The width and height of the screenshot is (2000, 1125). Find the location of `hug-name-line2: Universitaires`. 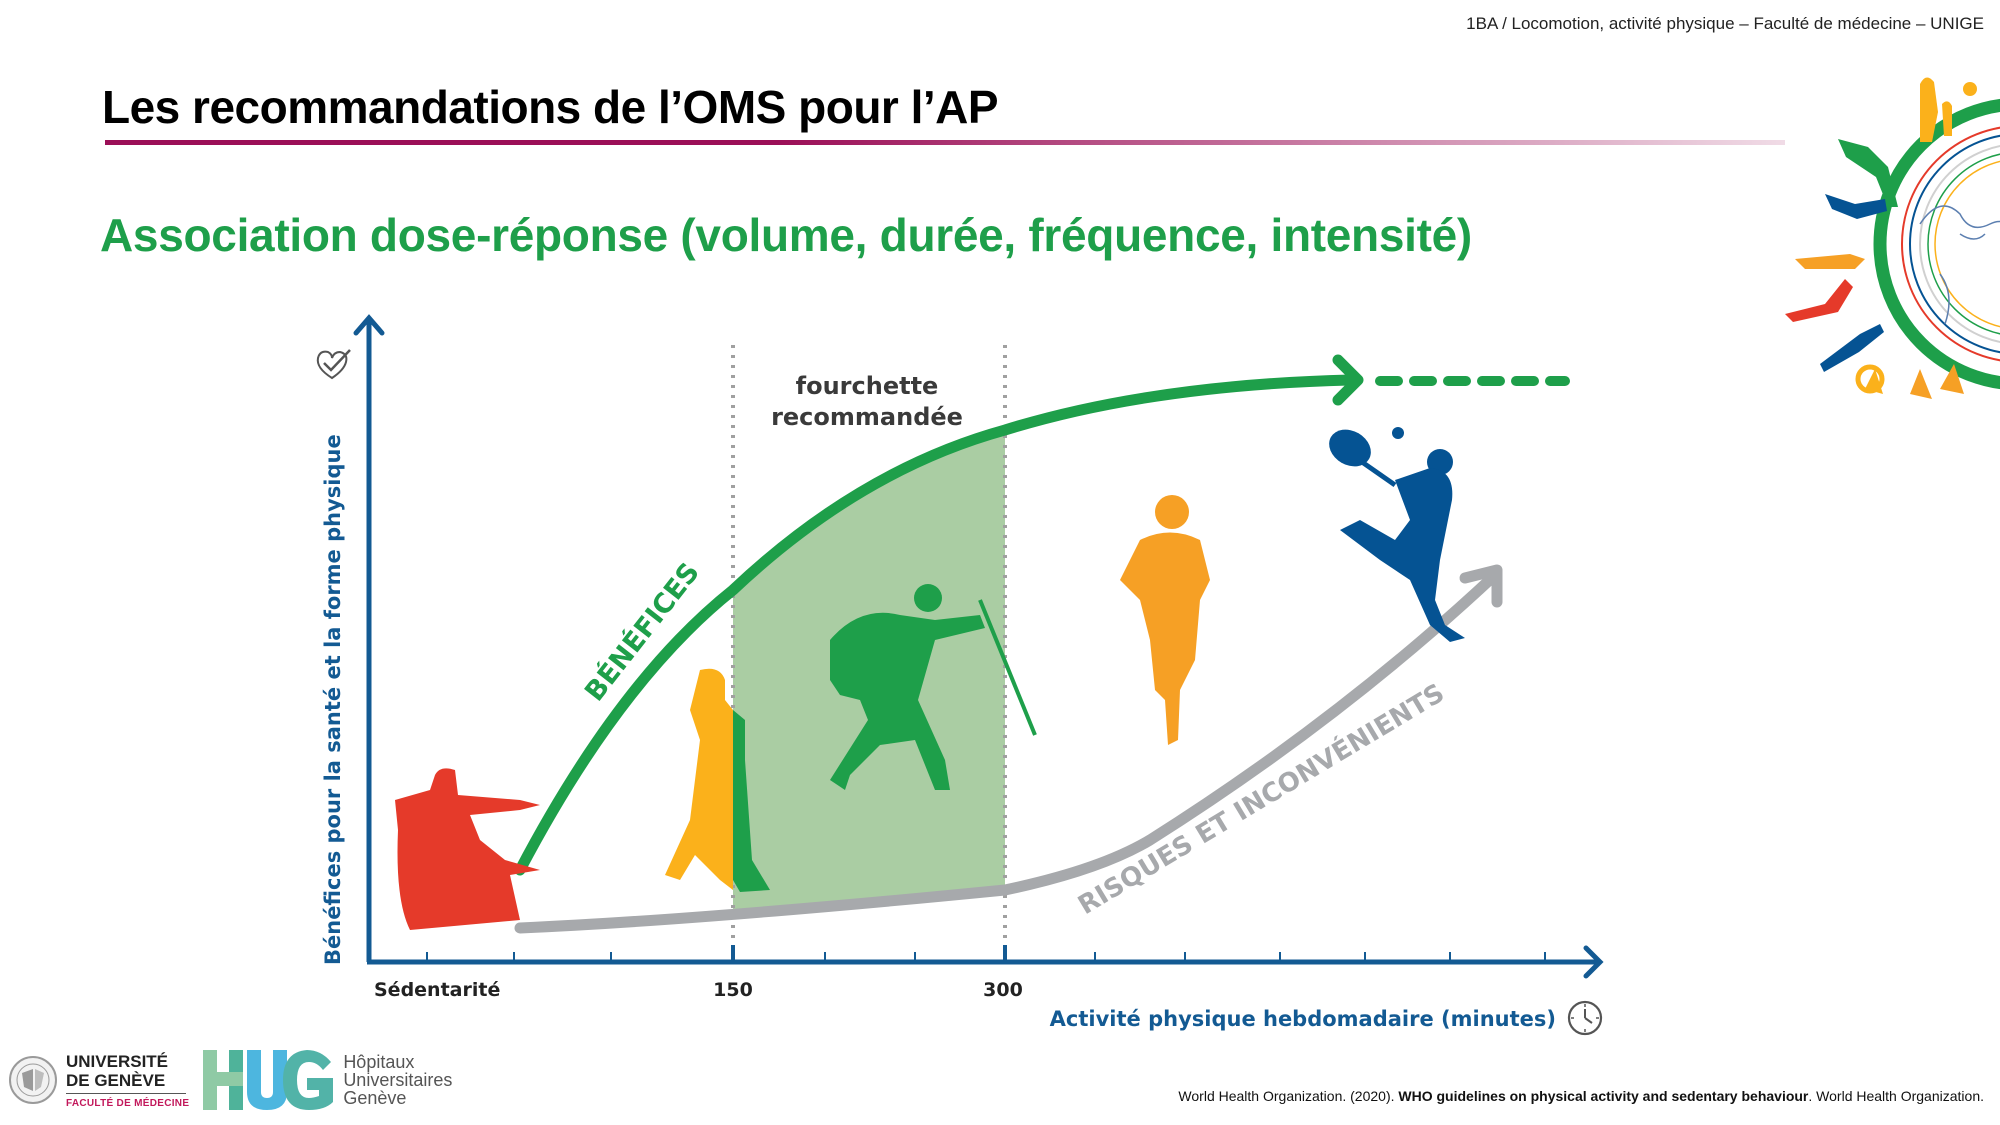

hug-name-line2: Universitaires is located at coordinates (398, 1080).